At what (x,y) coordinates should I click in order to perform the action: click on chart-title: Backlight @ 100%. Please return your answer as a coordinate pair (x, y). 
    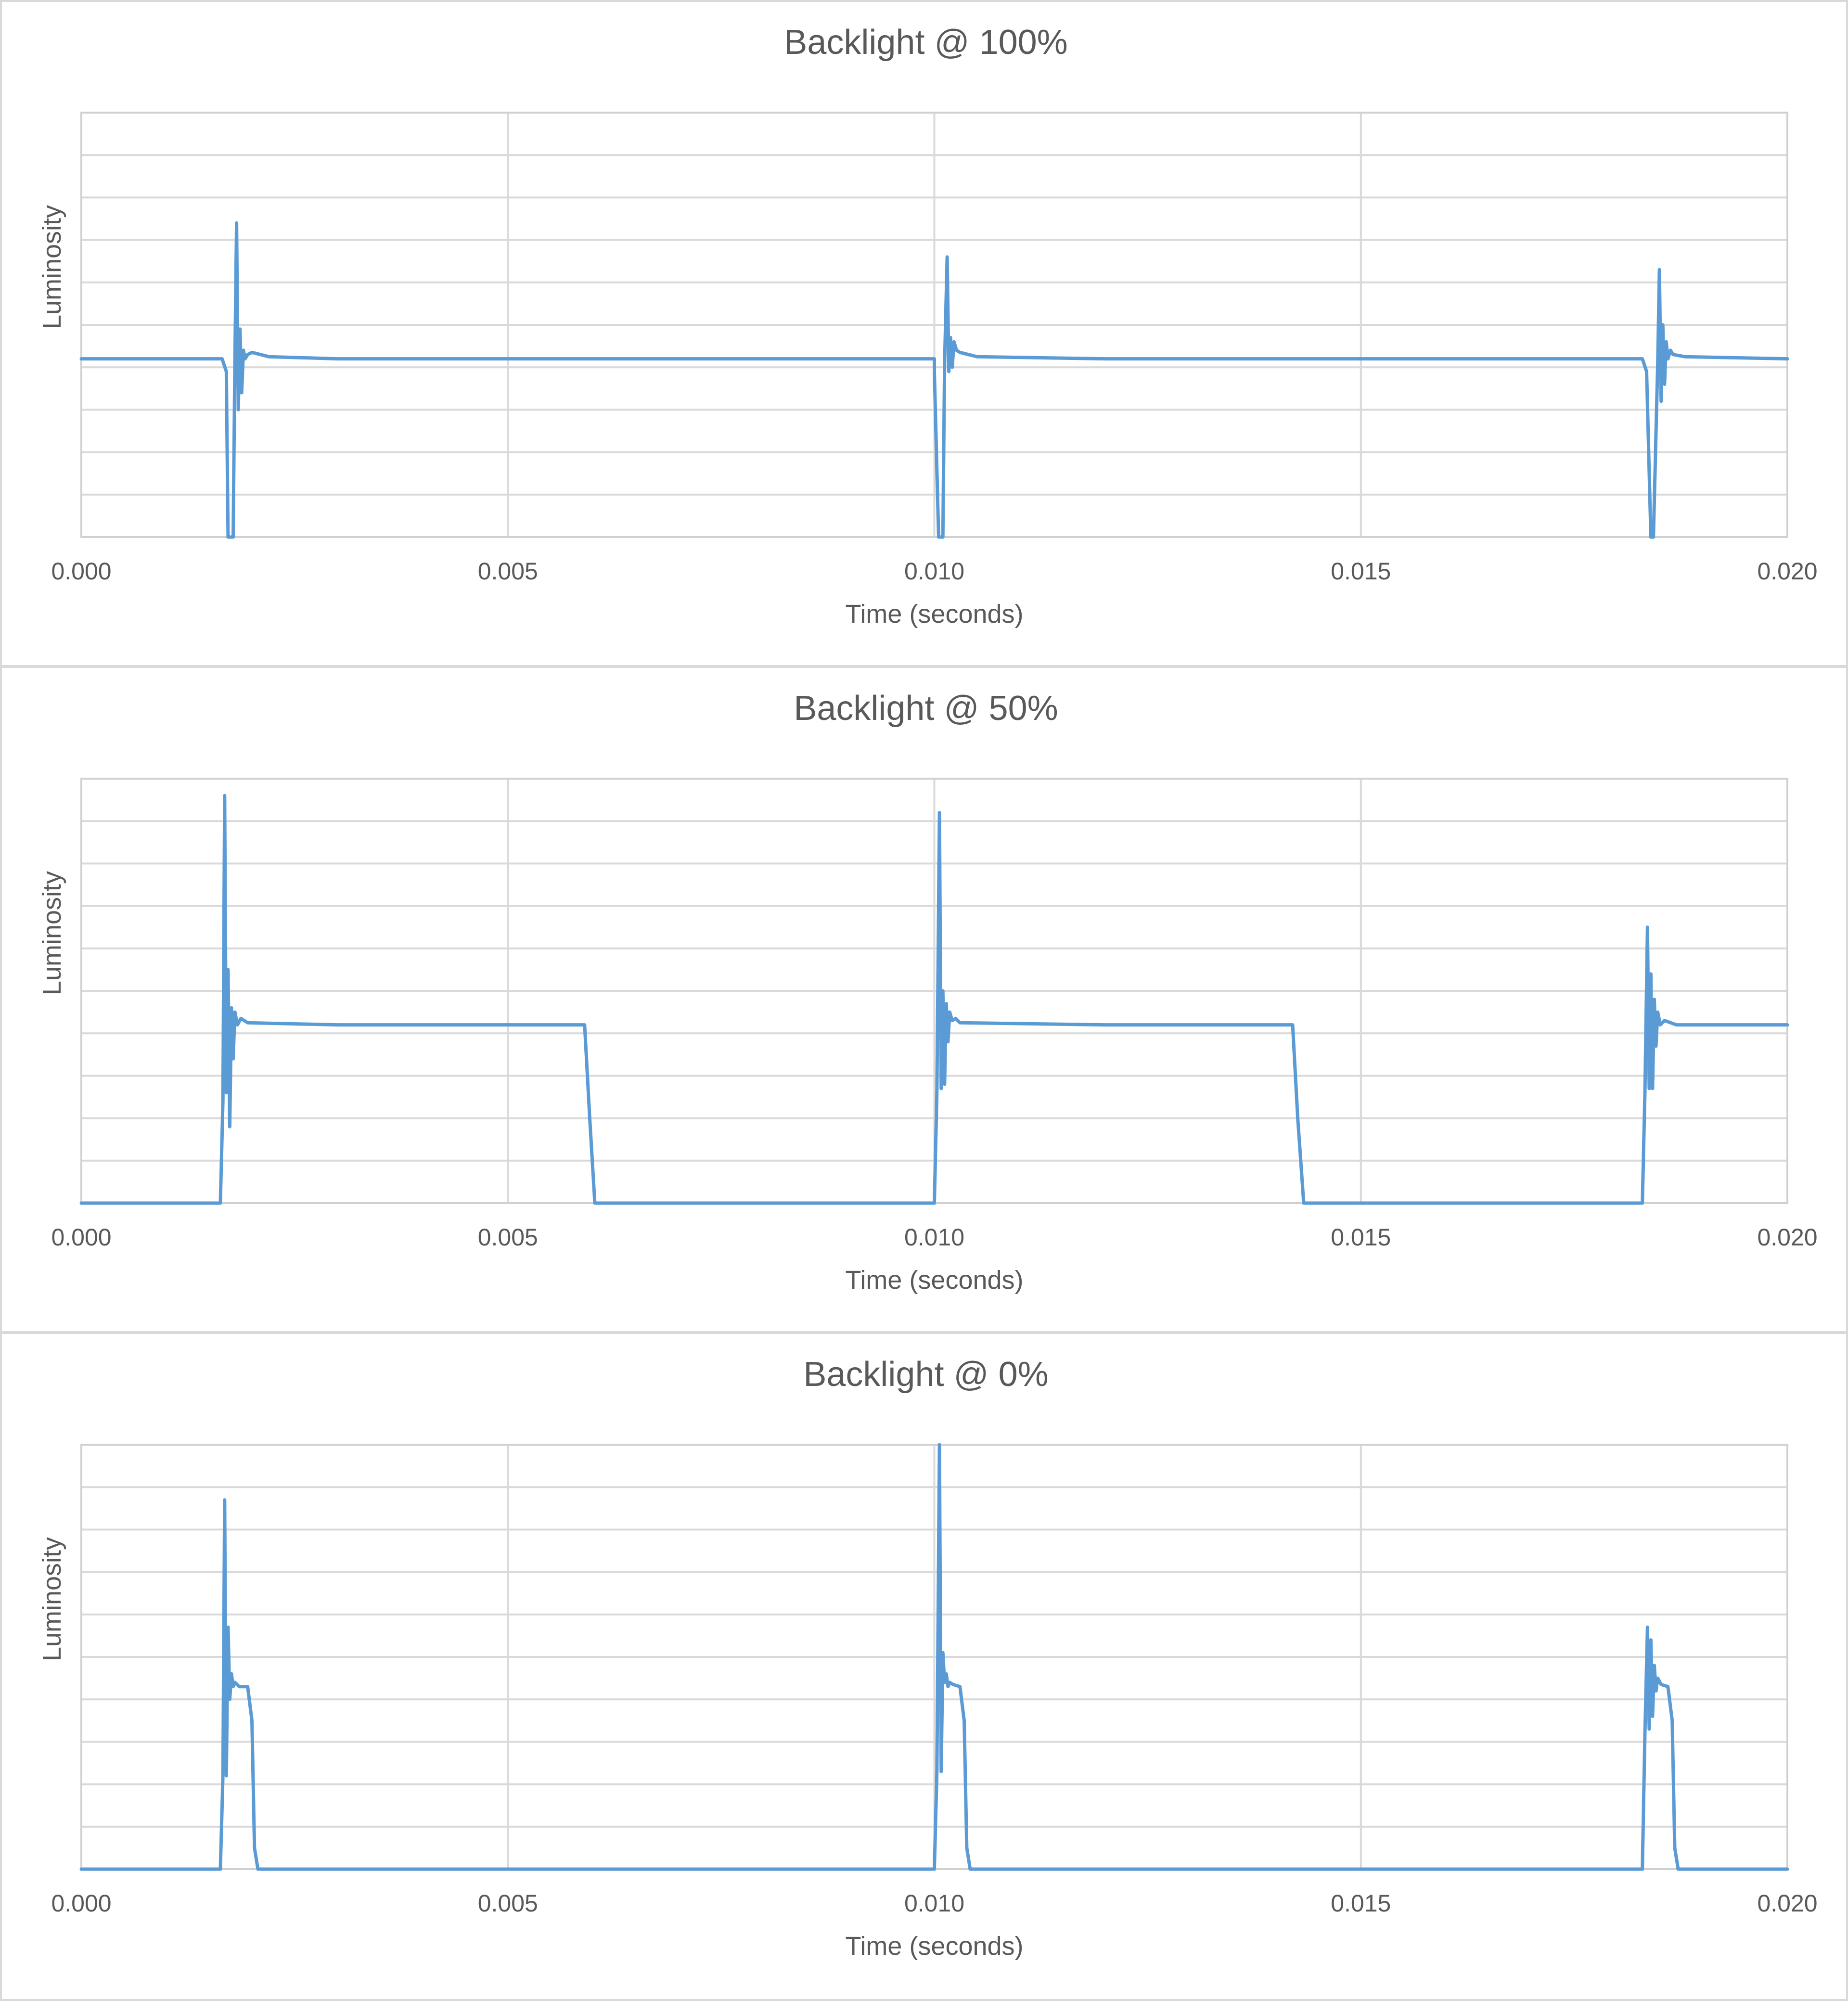
    Looking at the image, I should click on (925, 42).